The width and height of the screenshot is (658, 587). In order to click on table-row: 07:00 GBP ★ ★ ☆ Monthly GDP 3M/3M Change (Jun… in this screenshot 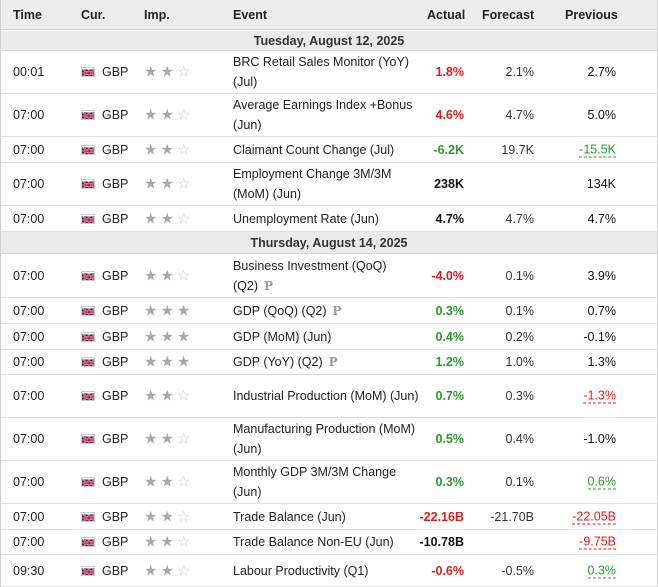, I will do `click(329, 482)`.